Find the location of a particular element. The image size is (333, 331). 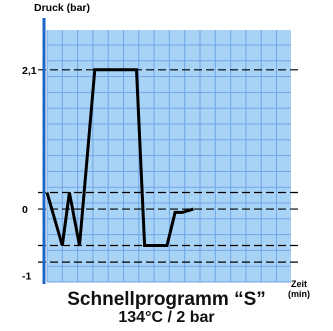

y-axis-label: Druck (bar) is located at coordinates (62, 8).